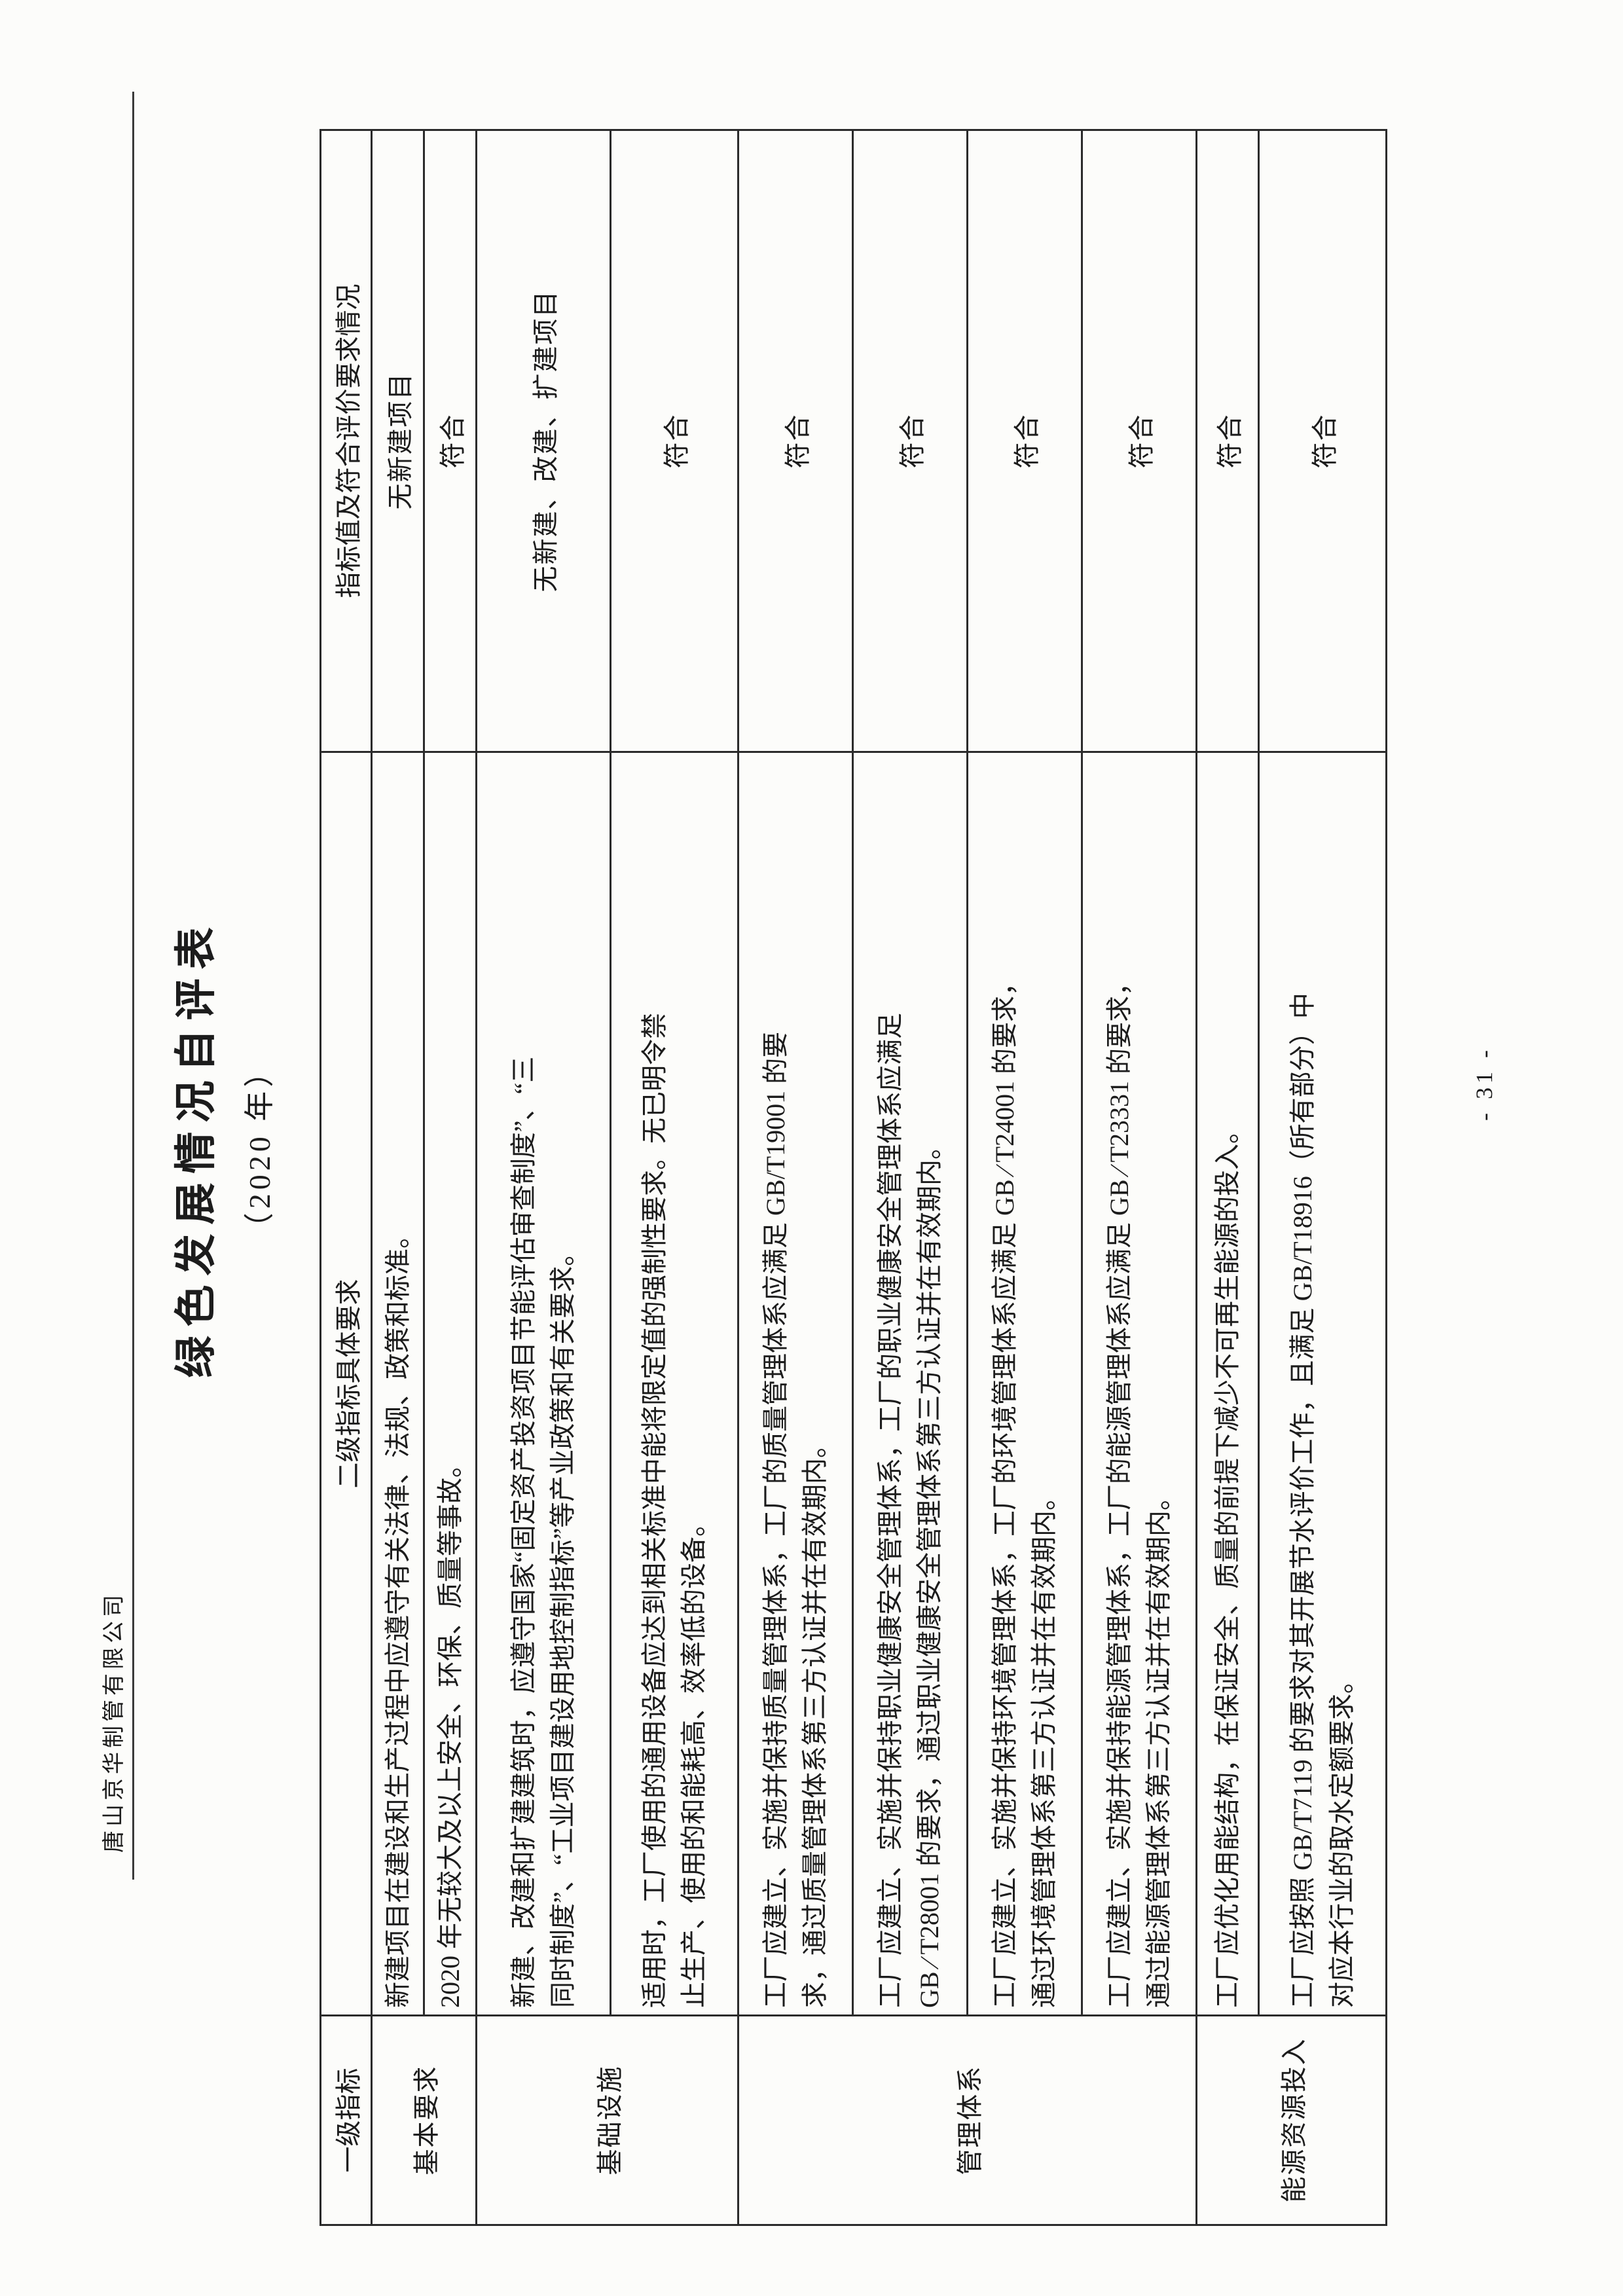 The height and width of the screenshot is (2296, 1623). Describe the element at coordinates (967, 2120) in the screenshot. I see `row-group-label-management: 管理体系` at that location.